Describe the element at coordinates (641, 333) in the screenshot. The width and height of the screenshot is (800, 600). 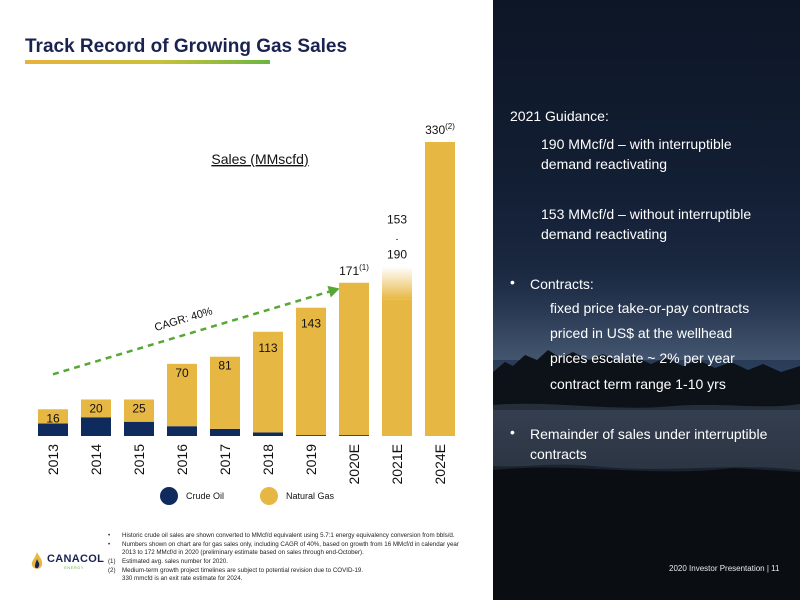
I see `contract-term: priced in US$ at the wellhead` at that location.